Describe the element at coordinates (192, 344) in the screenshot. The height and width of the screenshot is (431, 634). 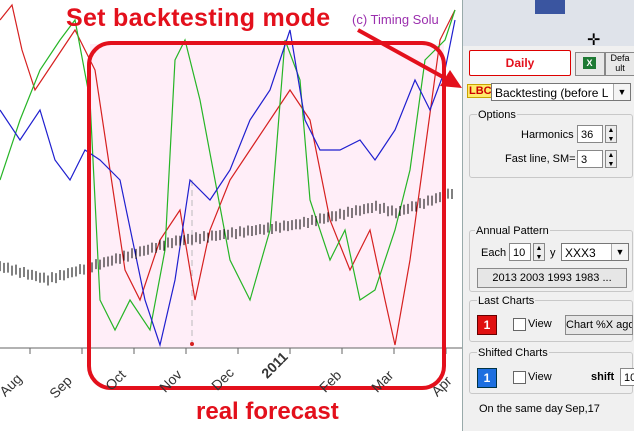
I see `forecast-start-marker` at that location.